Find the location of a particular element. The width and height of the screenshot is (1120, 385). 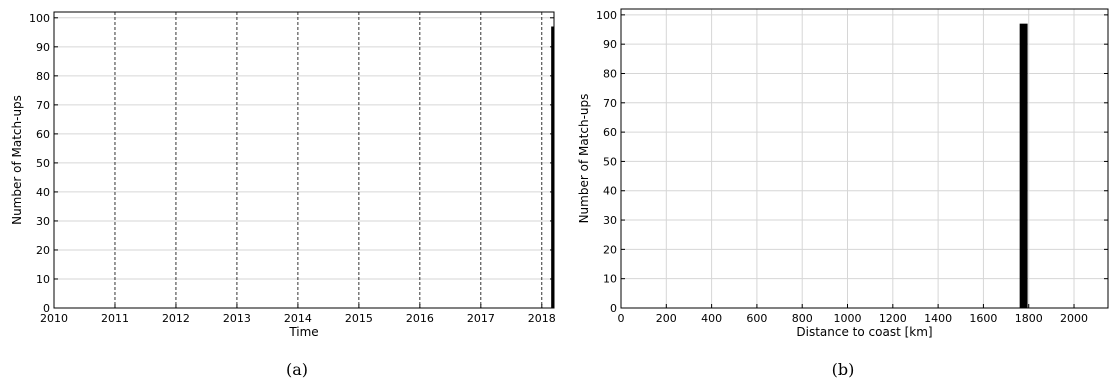

x-tick-label: 2016 is located at coordinates (420, 318).